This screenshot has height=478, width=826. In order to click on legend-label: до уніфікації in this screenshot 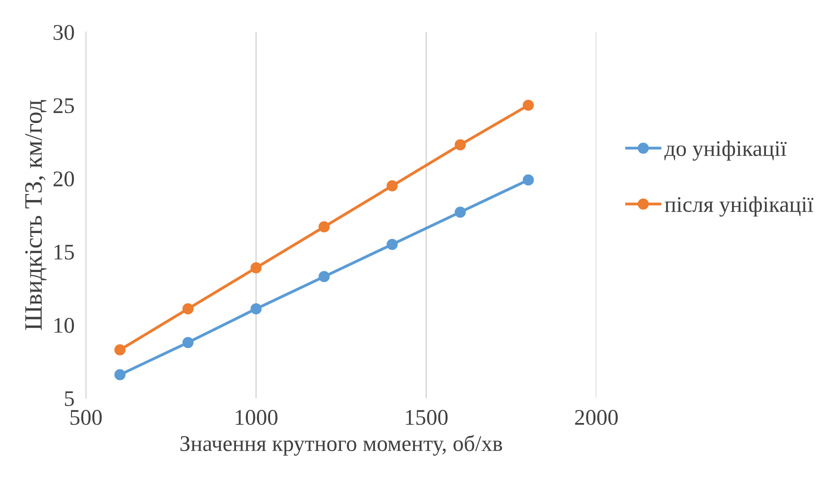, I will do `click(725, 150)`.